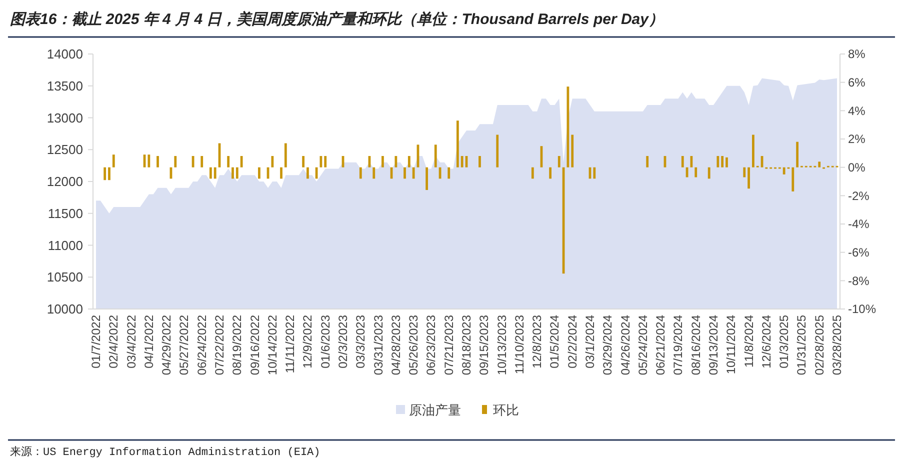  Describe the element at coordinates (643, 345) in the screenshot. I see `x-tick-label: 05/24/2024` at that location.